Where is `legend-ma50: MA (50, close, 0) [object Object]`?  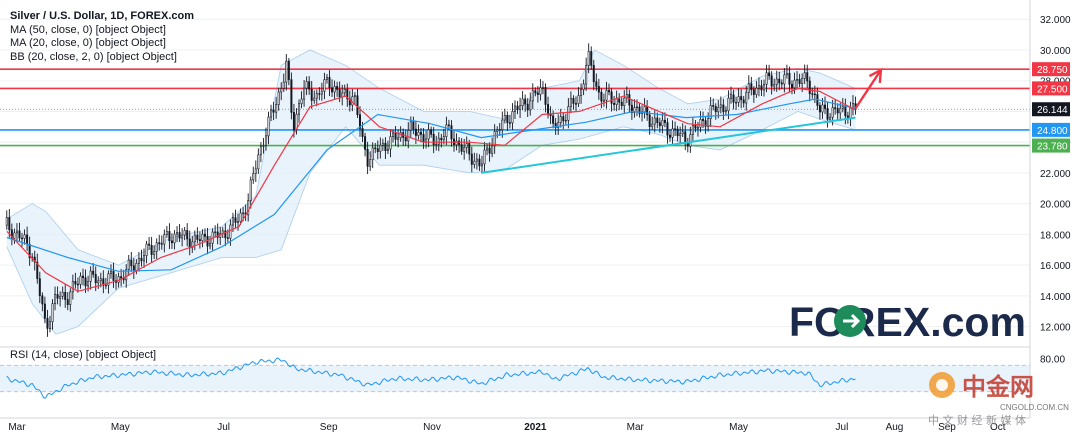 legend-ma50: MA (50, close, 0) [object Object] is located at coordinates (88, 29).